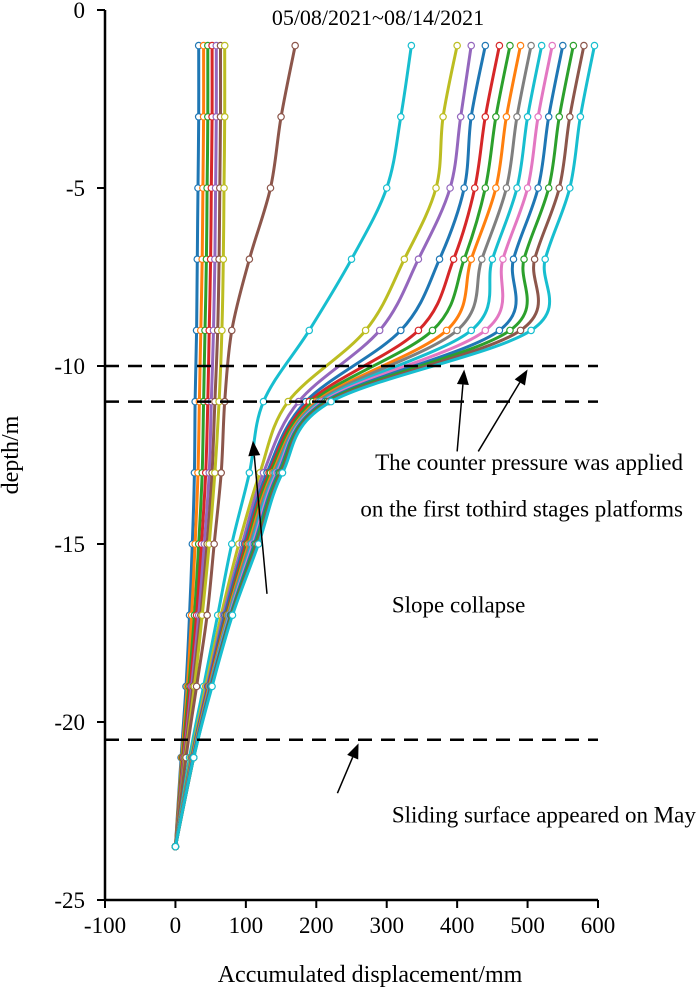 The height and width of the screenshot is (995, 699). I want to click on x-tick-label: 0, so click(176, 925).